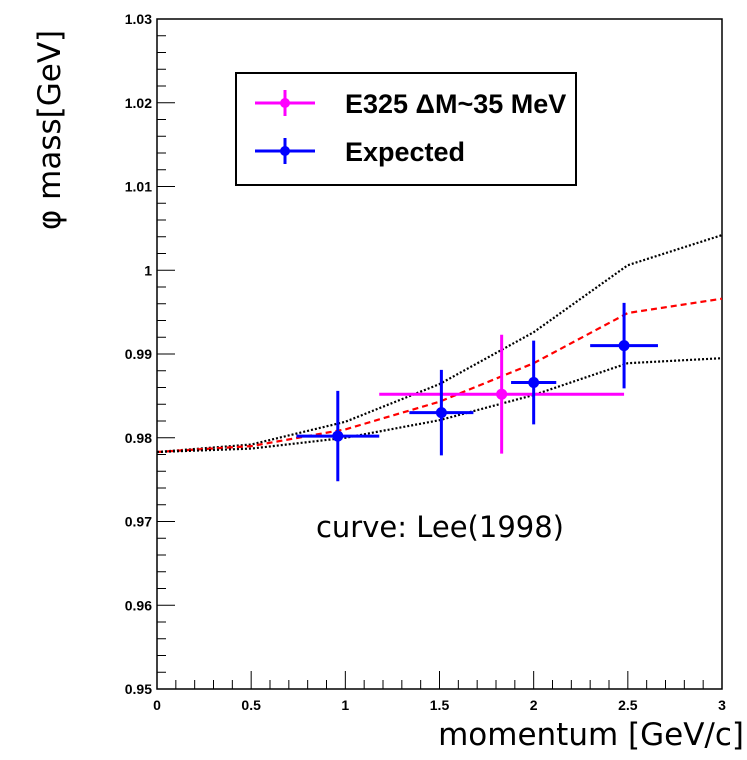 This screenshot has height=760, width=747. What do you see at coordinates (138, 689) in the screenshot?
I see `y-tick-label: 0.95` at bounding box center [138, 689].